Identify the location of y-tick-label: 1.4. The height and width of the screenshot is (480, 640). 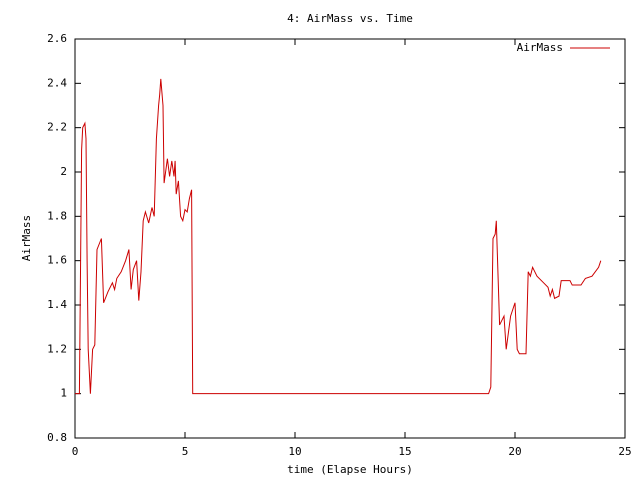
(57, 304).